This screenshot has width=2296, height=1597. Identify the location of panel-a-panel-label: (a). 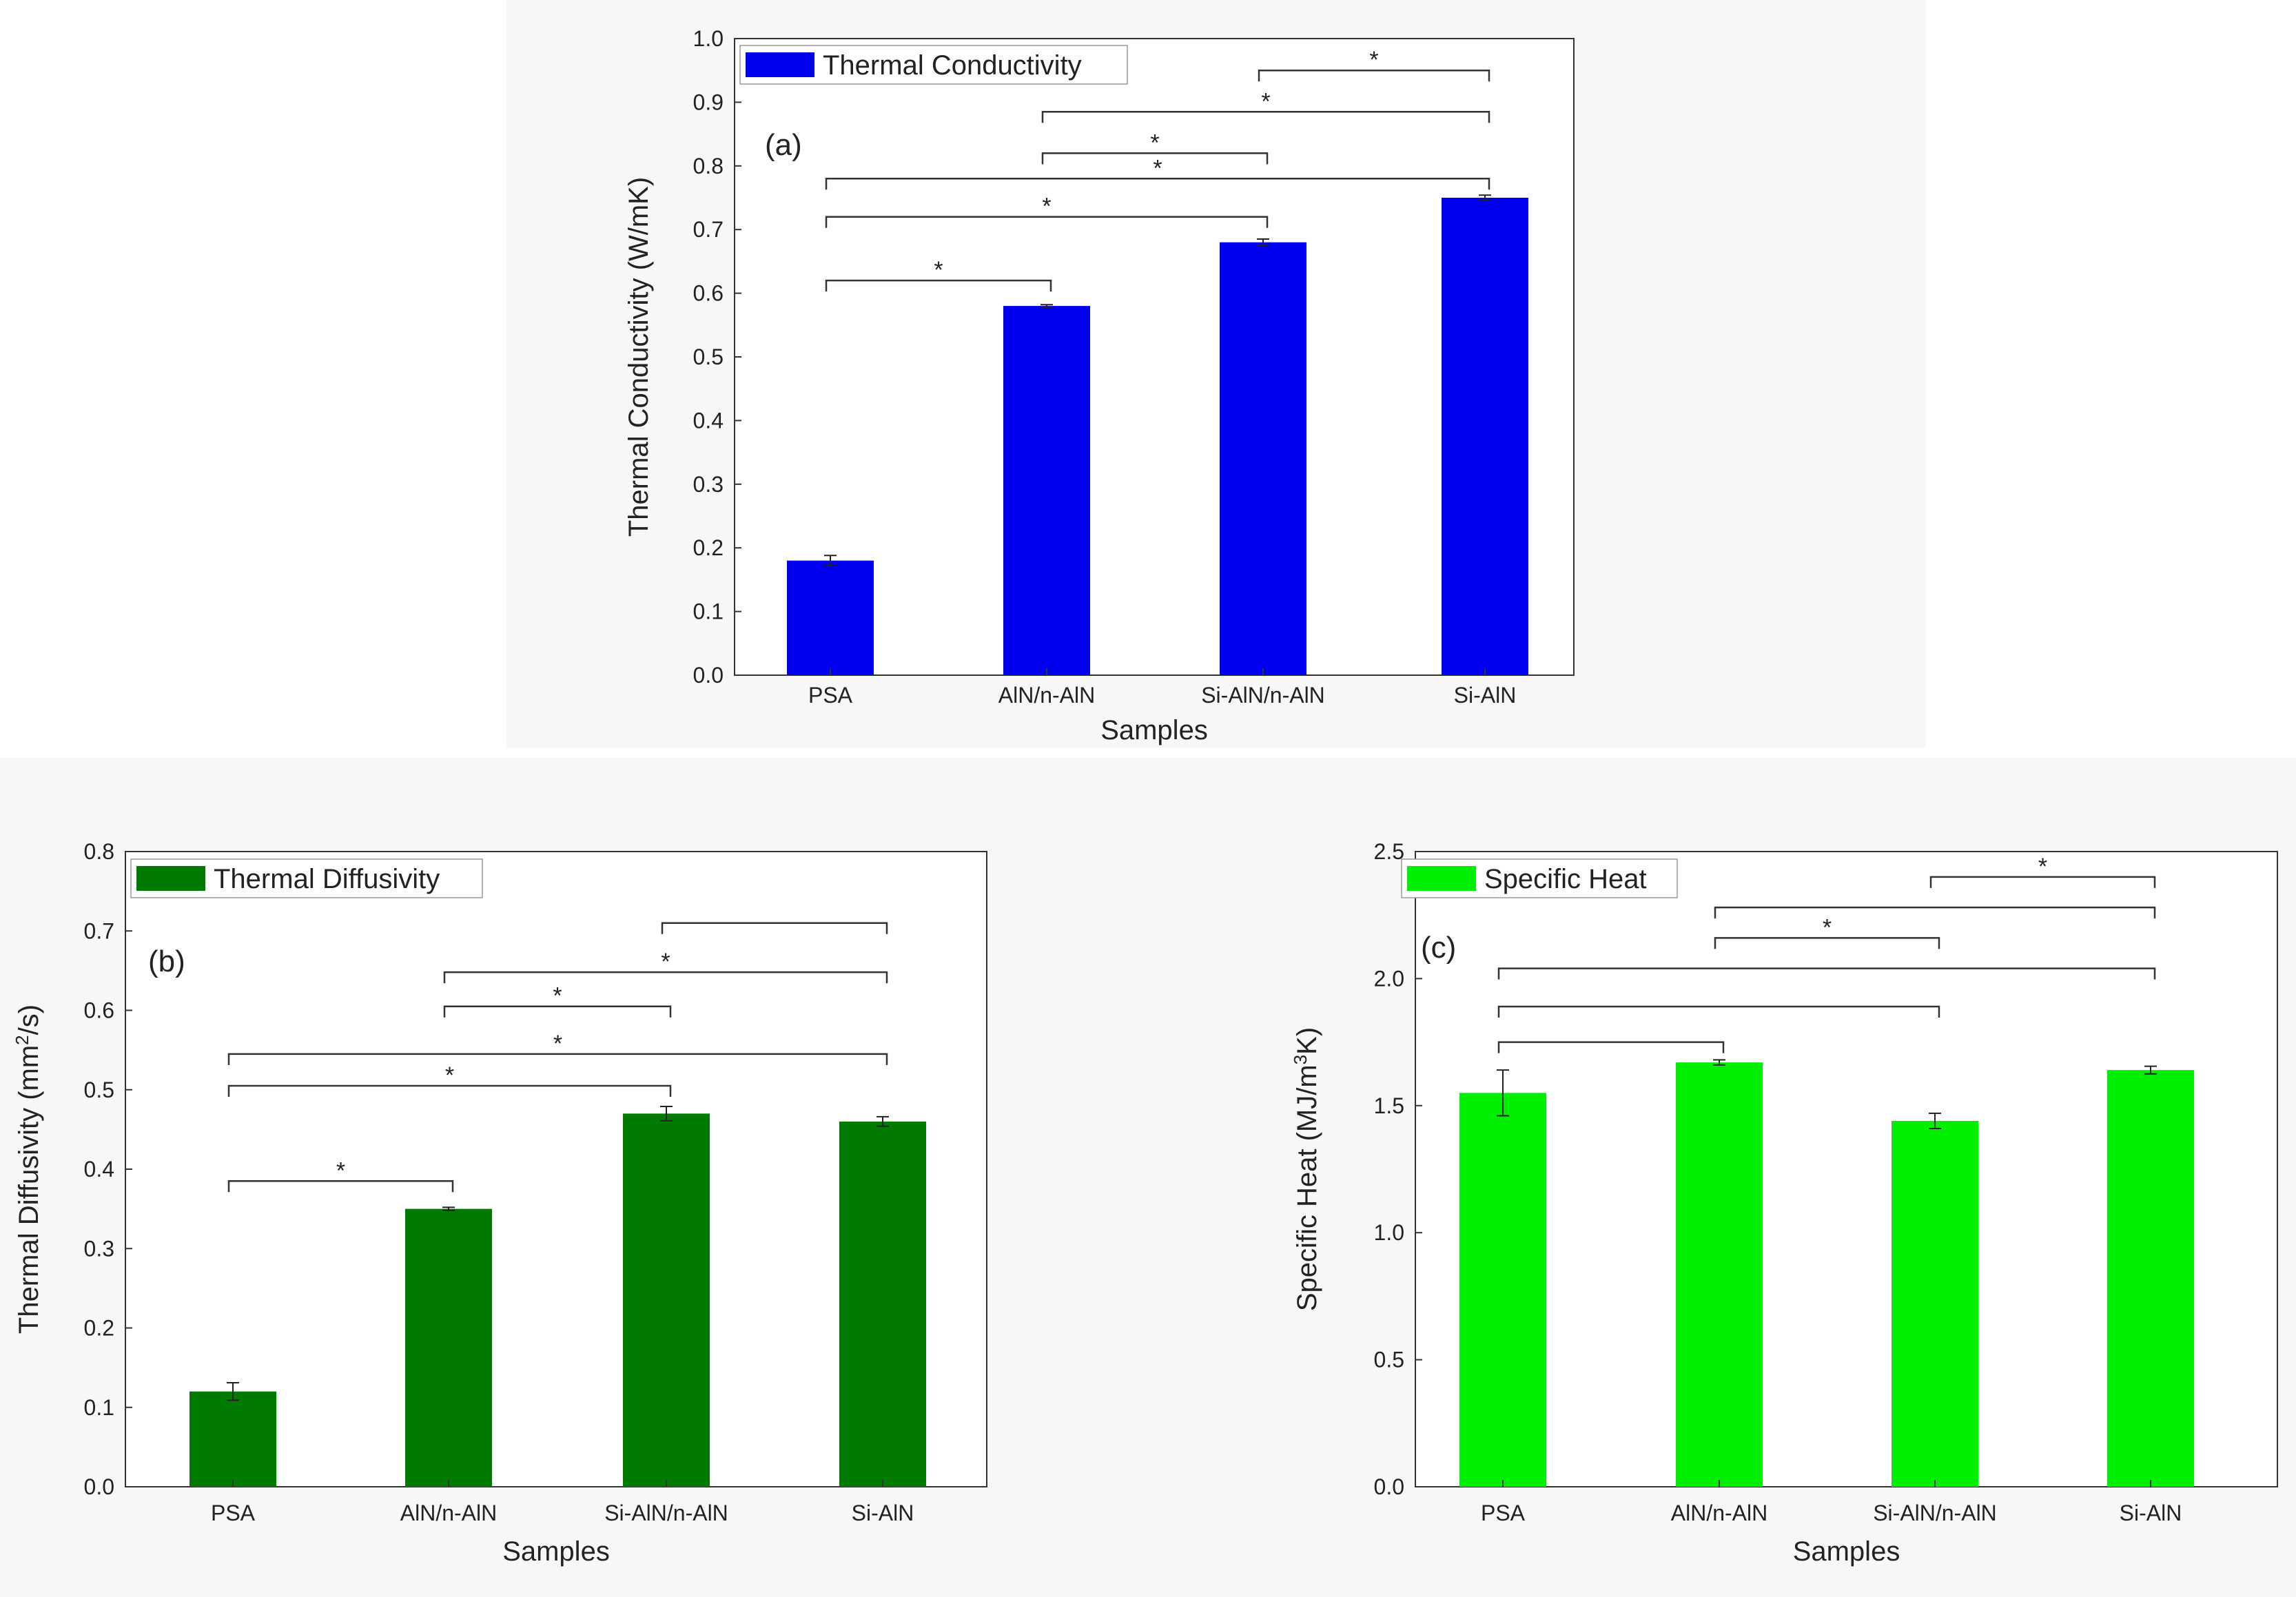
(783, 145).